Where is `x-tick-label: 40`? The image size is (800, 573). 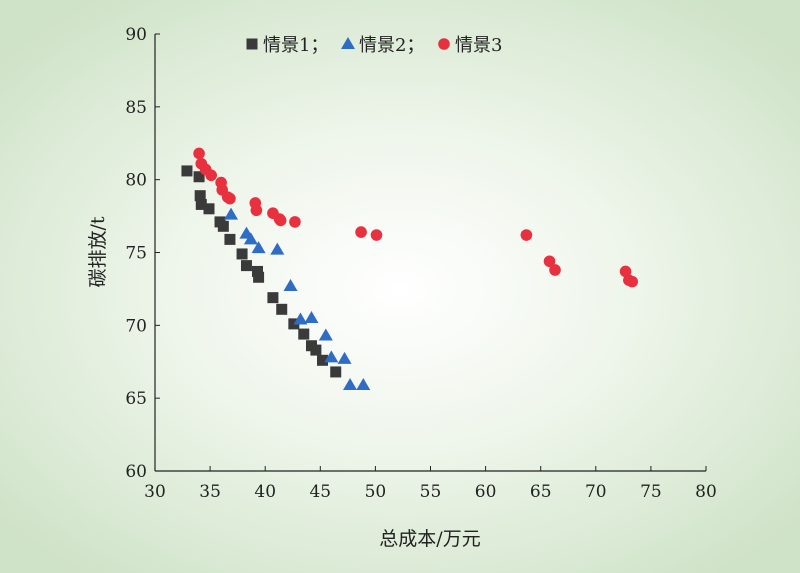
x-tick-label: 40 is located at coordinates (265, 492).